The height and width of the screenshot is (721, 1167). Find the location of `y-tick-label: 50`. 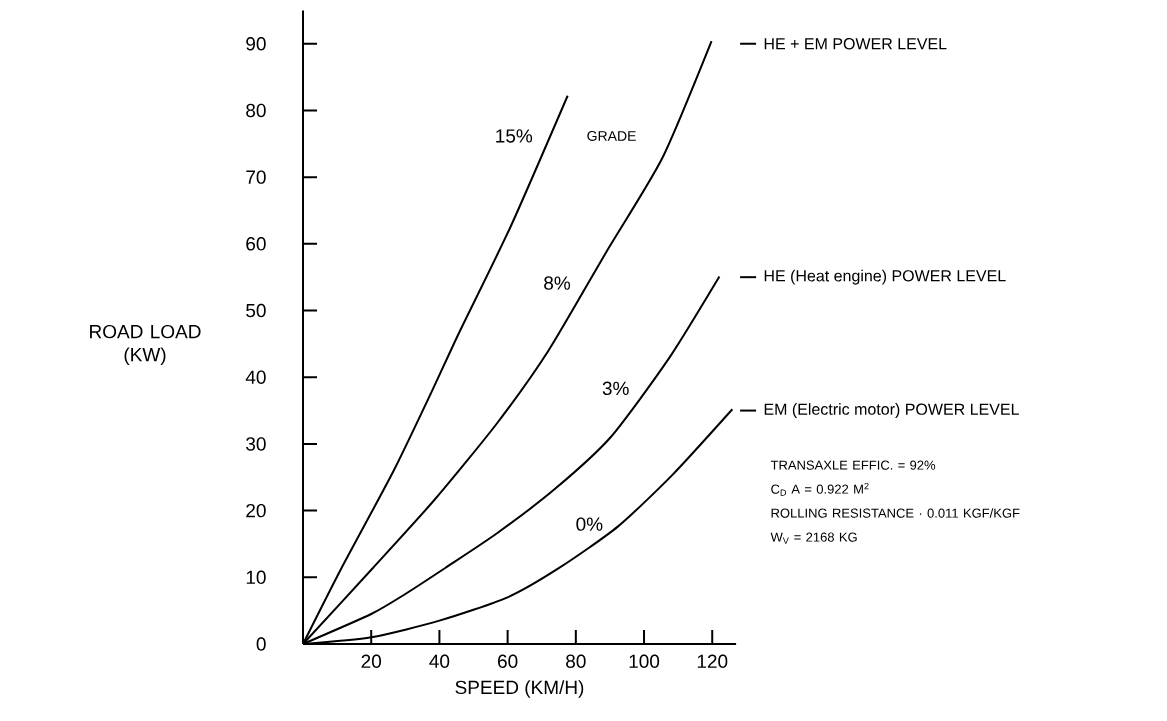

y-tick-label: 50 is located at coordinates (256, 310).